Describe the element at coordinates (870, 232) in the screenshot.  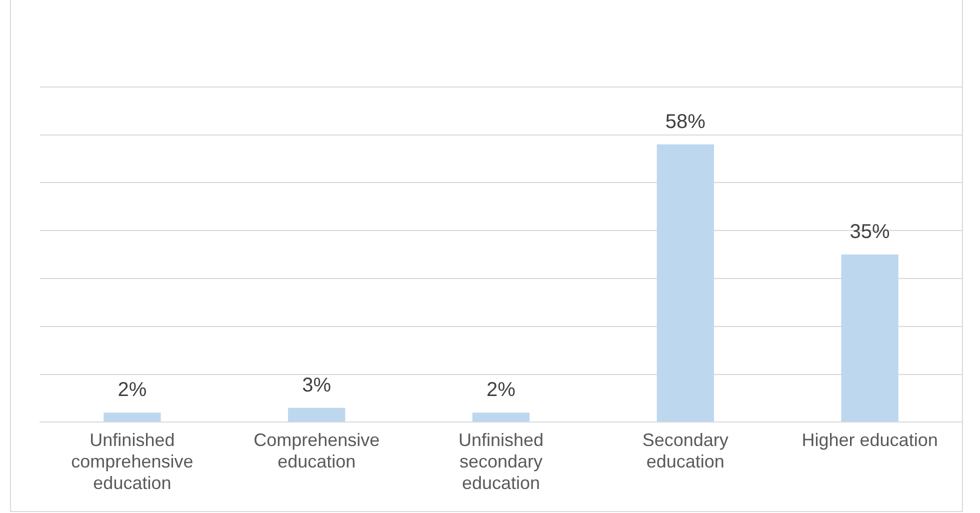
I see `data-label: 35%` at that location.